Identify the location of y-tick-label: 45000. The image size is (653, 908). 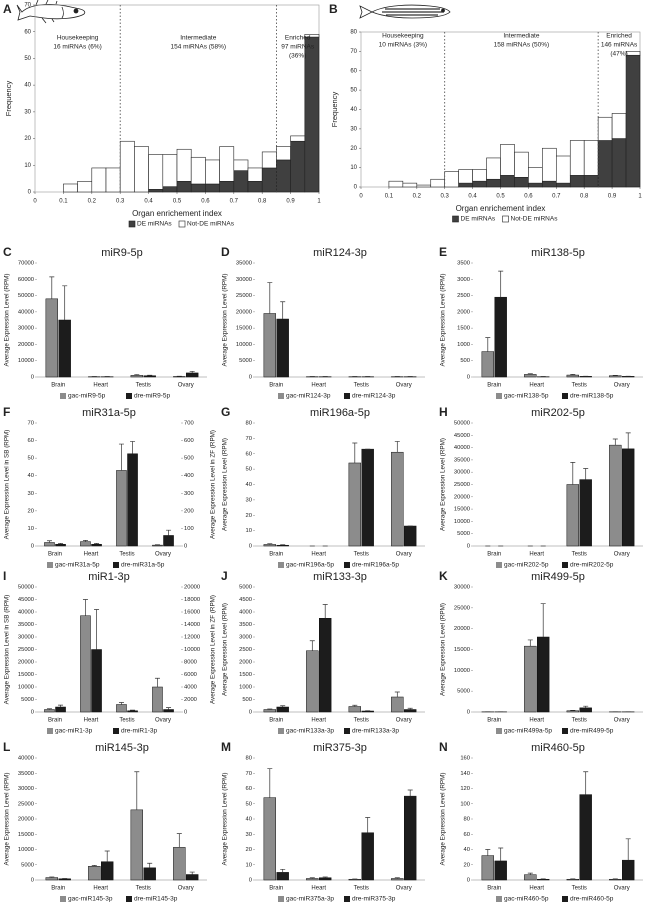
(26, 600).